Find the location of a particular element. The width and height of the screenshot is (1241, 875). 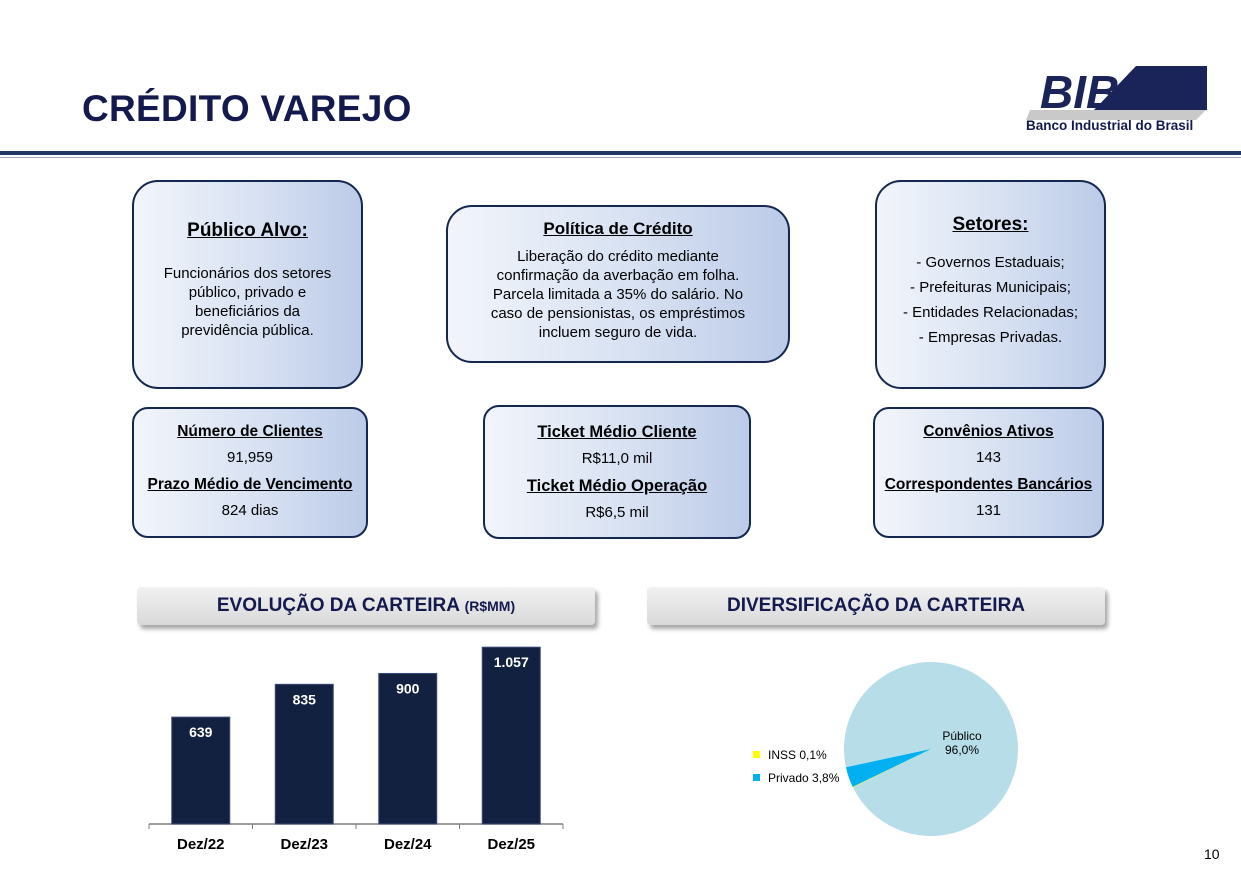

bar-value-label: 639 is located at coordinates (201, 732).